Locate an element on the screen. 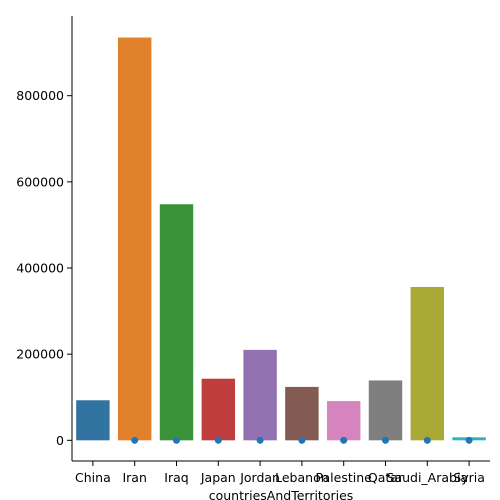 This screenshot has width=500, height=500. bar-iraq is located at coordinates (176, 322).